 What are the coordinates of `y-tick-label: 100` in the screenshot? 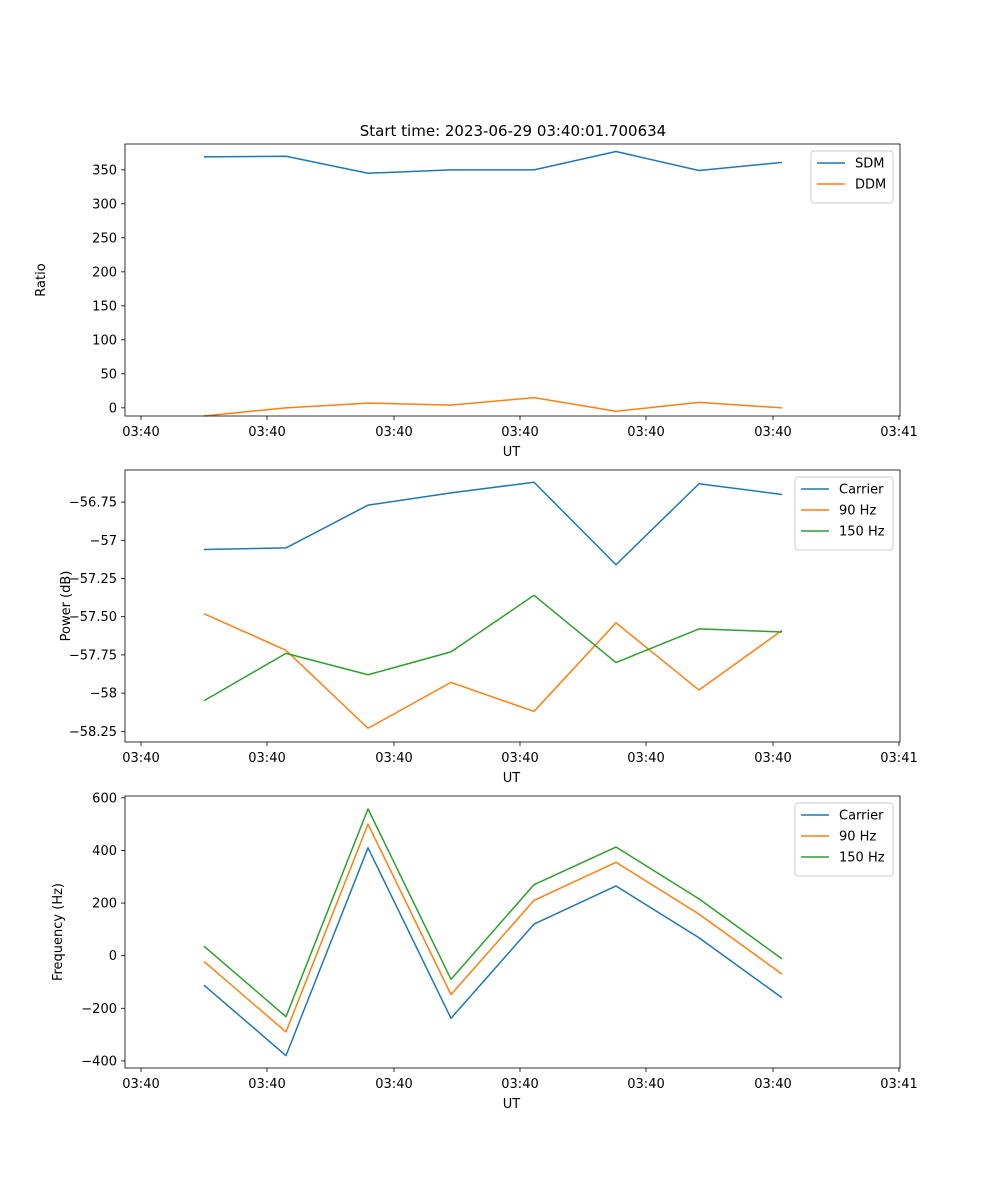 It's located at (104, 340).